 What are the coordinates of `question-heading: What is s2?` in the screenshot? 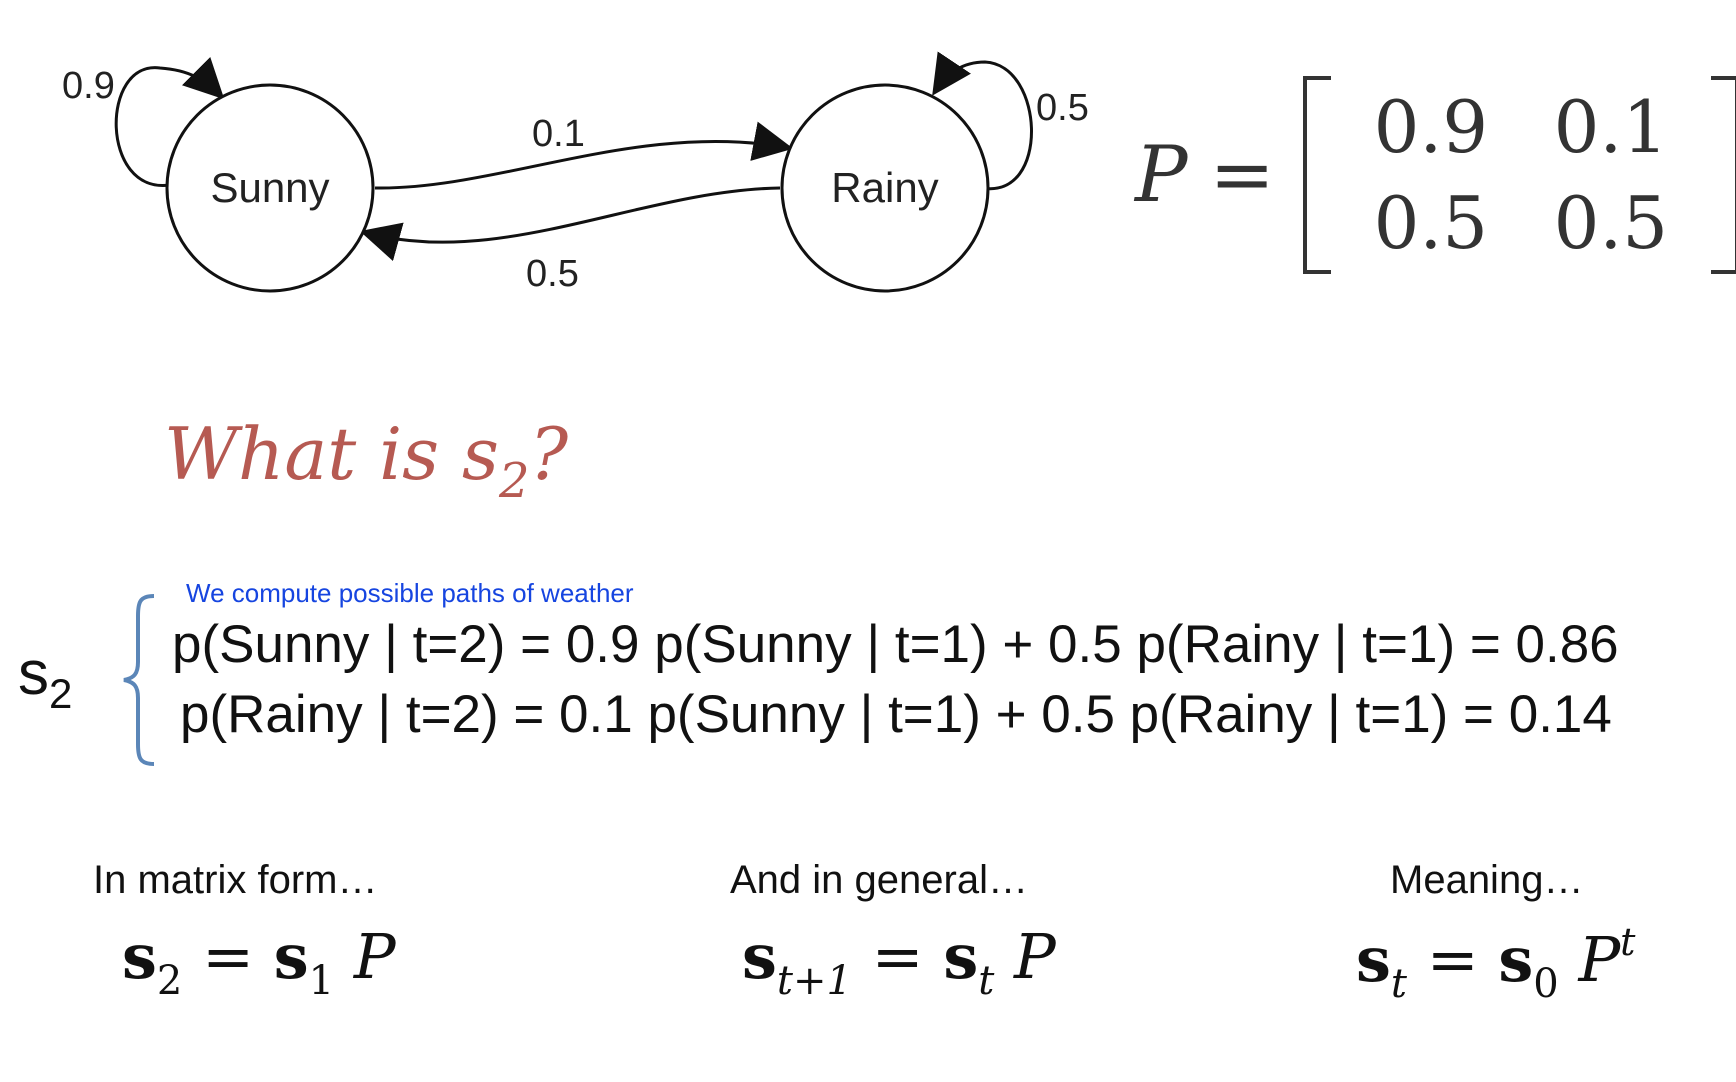 It's located at (366, 460).